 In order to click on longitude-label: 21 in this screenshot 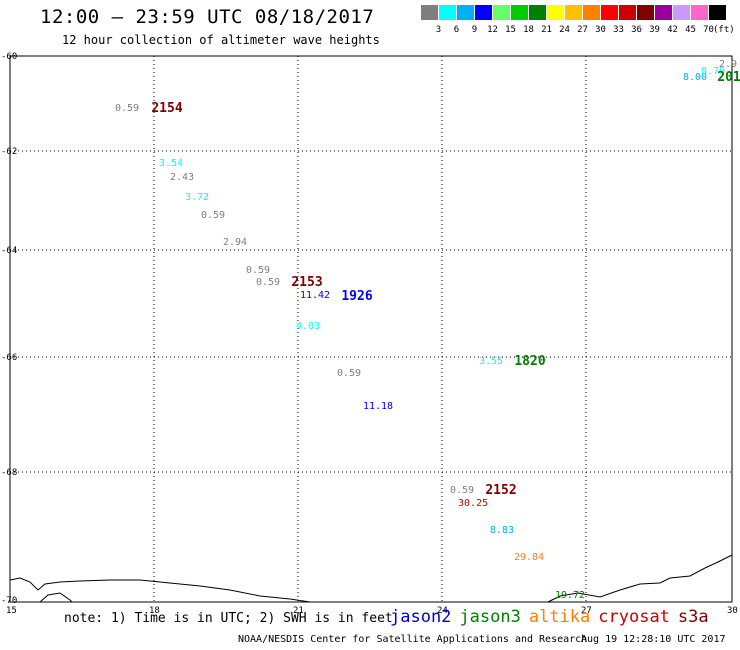, I will do `click(298, 611)`.